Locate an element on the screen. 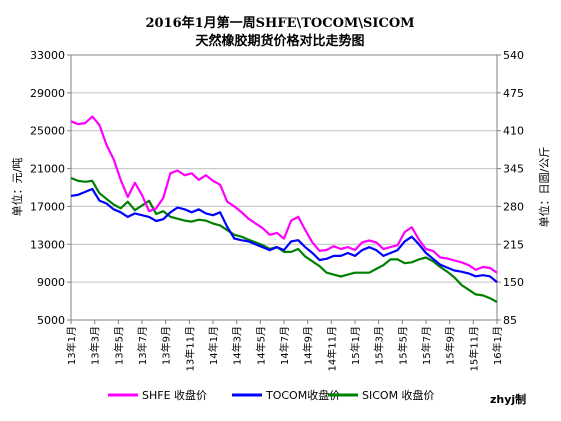  chart-title: 2016年1月第一周SHFE\TOCOM\SICOM is located at coordinates (279, 23).